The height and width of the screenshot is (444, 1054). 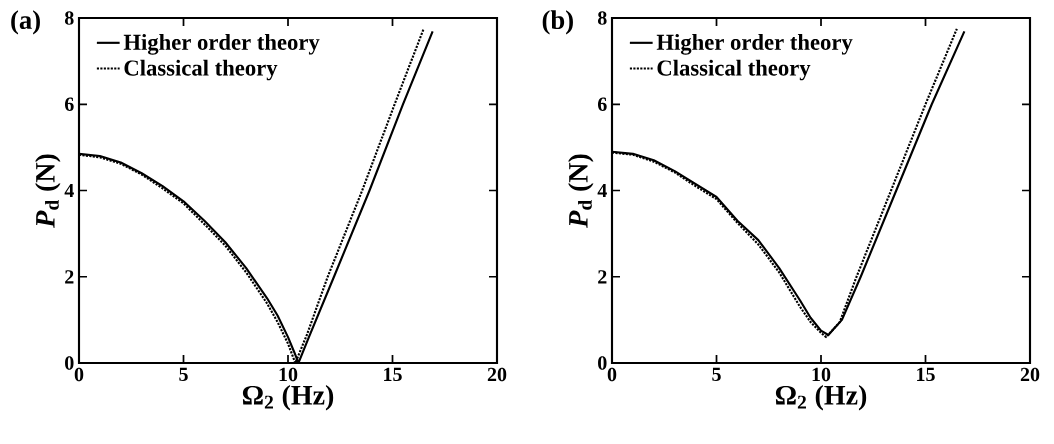 I want to click on chart-title: (b), so click(x=557, y=22).